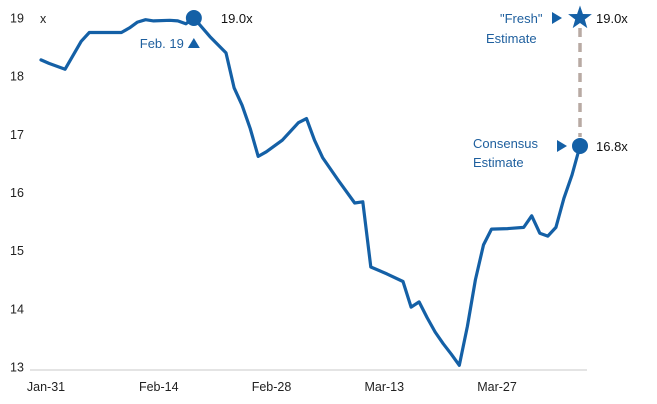  What do you see at coordinates (498, 162) in the screenshot?
I see `consensus-label-line: Estimate` at bounding box center [498, 162].